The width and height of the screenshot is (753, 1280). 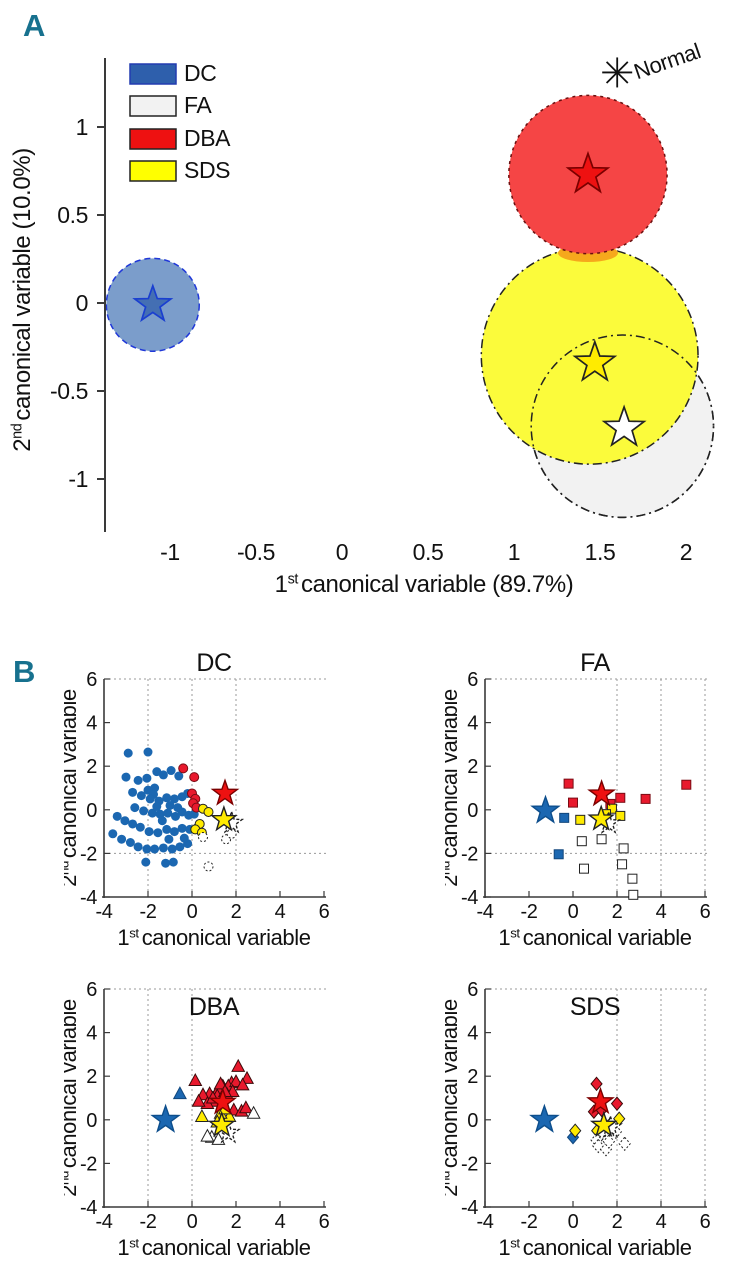 I want to click on legend-label: DC, so click(x=200, y=73).